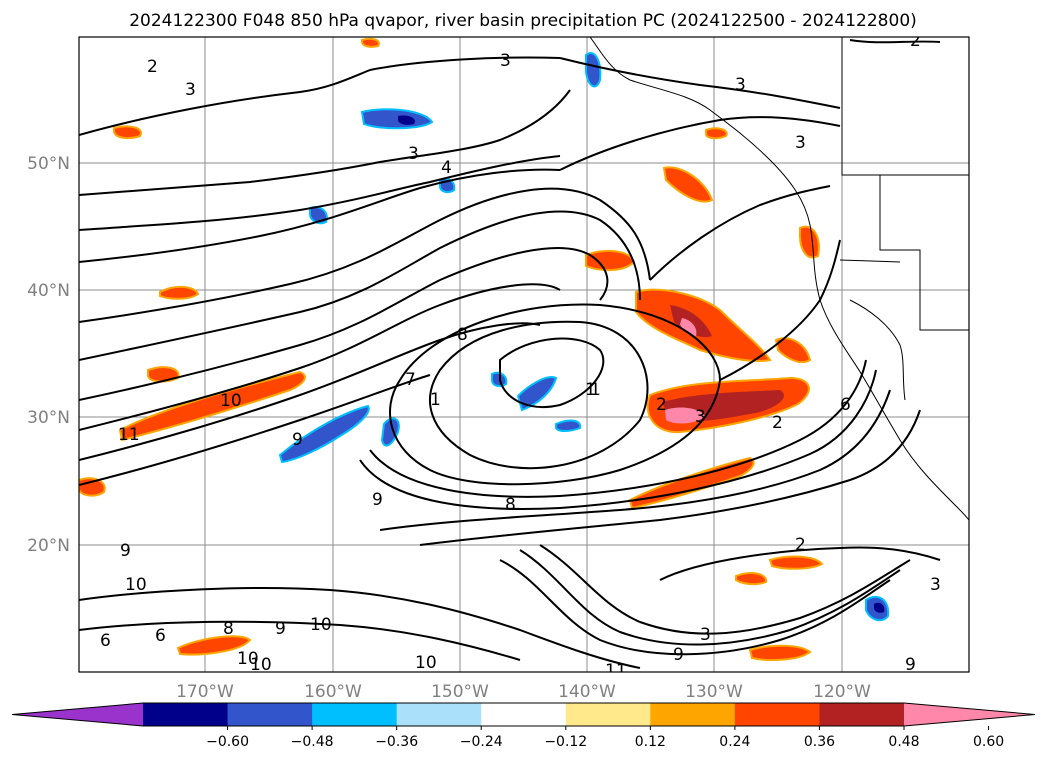  What do you see at coordinates (555, 394) in the screenshot?
I see `contour-2-ring` at bounding box center [555, 394].